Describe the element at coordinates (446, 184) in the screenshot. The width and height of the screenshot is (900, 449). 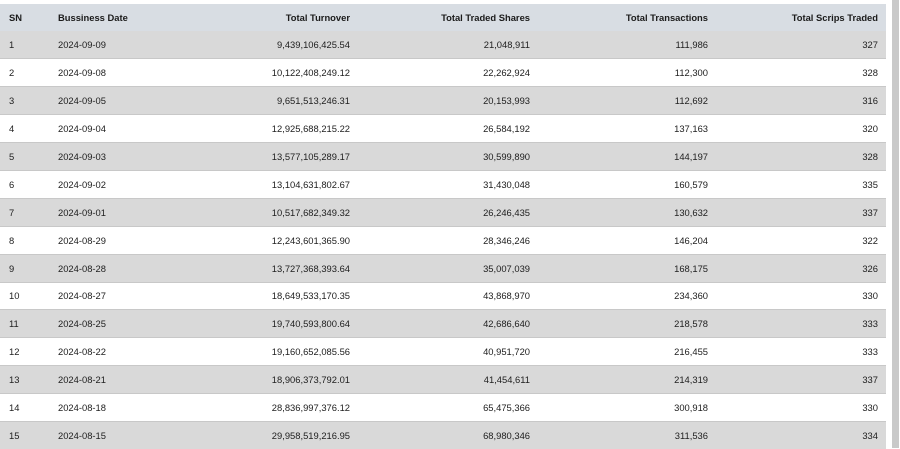
I see `cell-total-traded-shares: 31,430,048` at that location.